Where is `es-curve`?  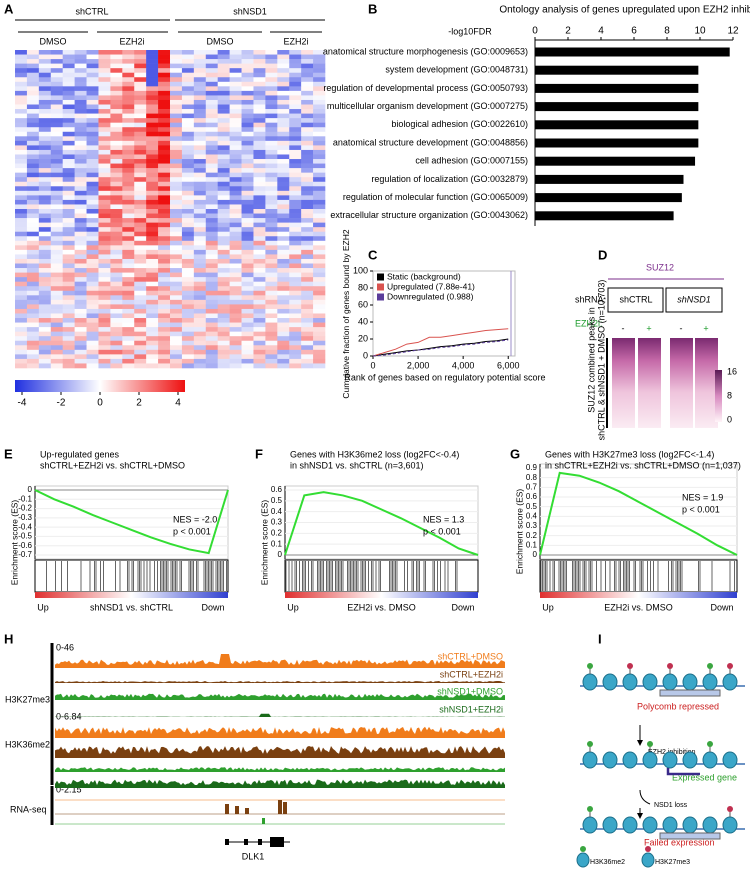
es-curve is located at coordinates (381, 523).